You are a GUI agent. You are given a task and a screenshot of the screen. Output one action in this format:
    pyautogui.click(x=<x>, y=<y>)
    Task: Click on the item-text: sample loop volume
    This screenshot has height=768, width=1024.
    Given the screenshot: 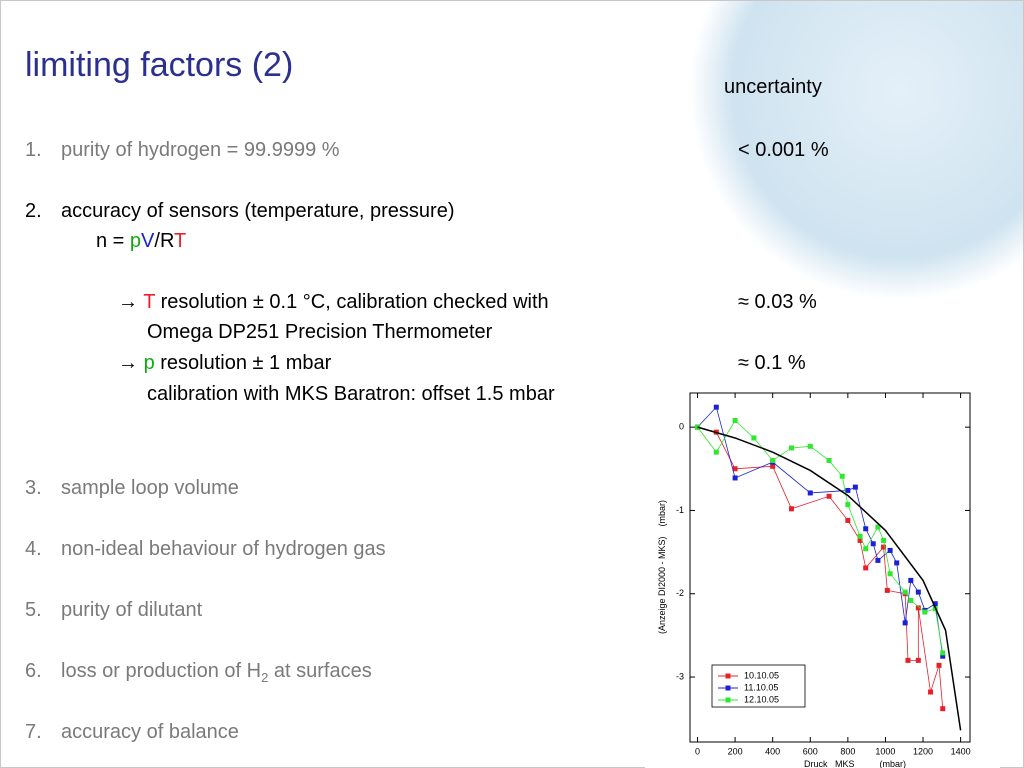 What is the action you would take?
    pyautogui.click(x=150, y=488)
    